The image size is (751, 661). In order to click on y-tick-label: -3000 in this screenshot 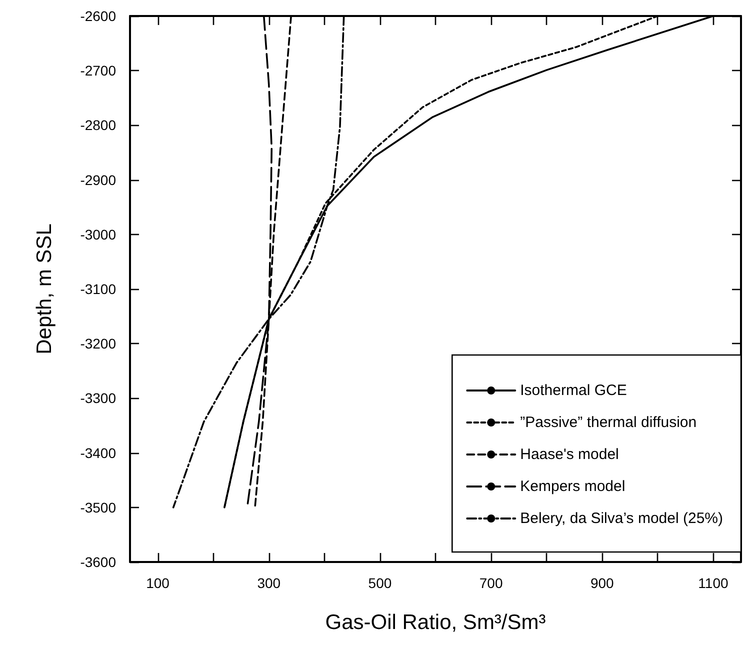, I will do `click(98, 234)`.